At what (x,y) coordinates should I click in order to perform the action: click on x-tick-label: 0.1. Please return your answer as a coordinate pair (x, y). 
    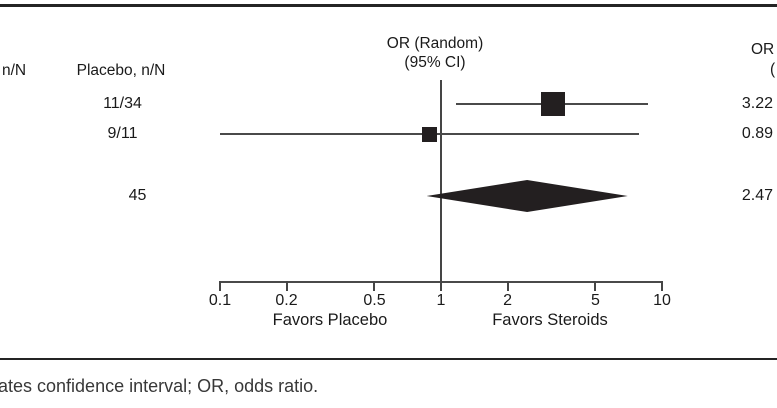
    Looking at the image, I should click on (220, 300).